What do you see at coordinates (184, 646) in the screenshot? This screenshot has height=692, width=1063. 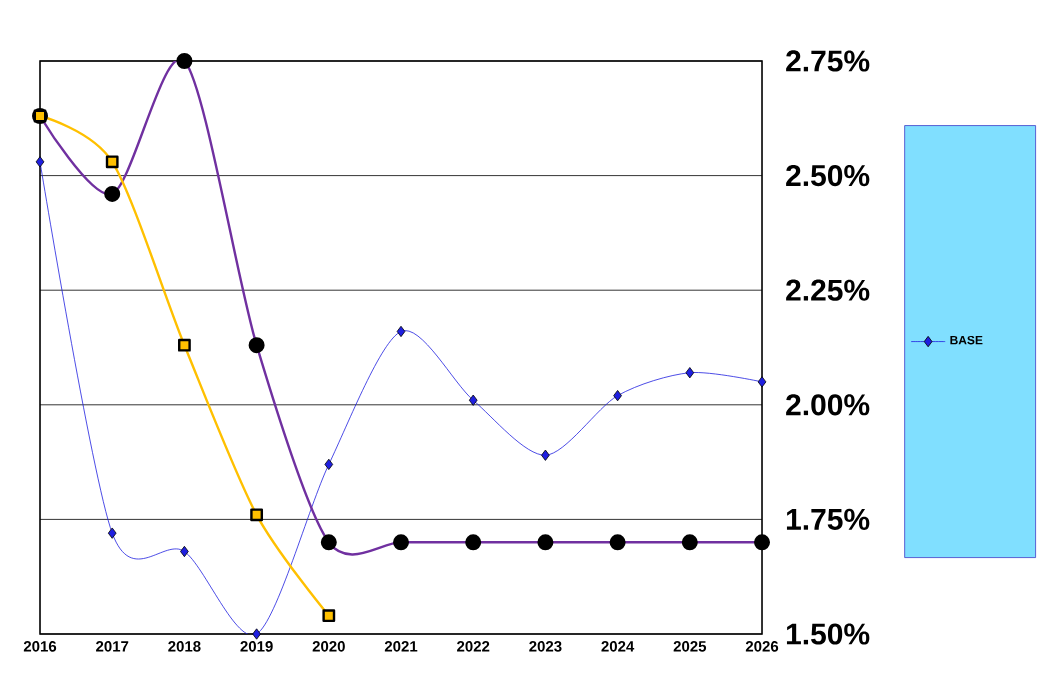 I see `x-tick-label: 2018` at bounding box center [184, 646].